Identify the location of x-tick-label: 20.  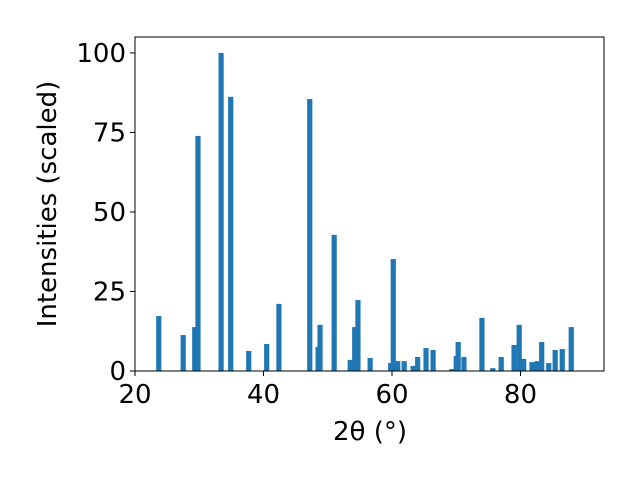
(134, 395).